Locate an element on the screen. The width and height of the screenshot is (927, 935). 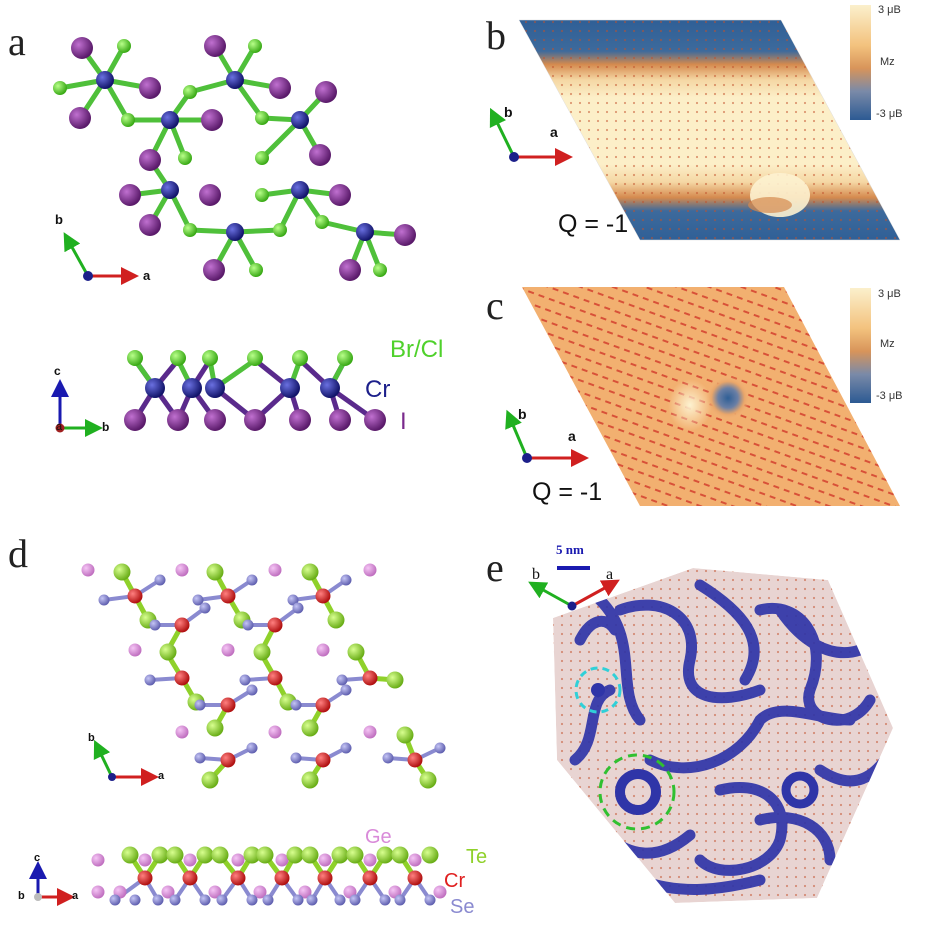
panel-a-top-axes is located at coordinates (101, 258).